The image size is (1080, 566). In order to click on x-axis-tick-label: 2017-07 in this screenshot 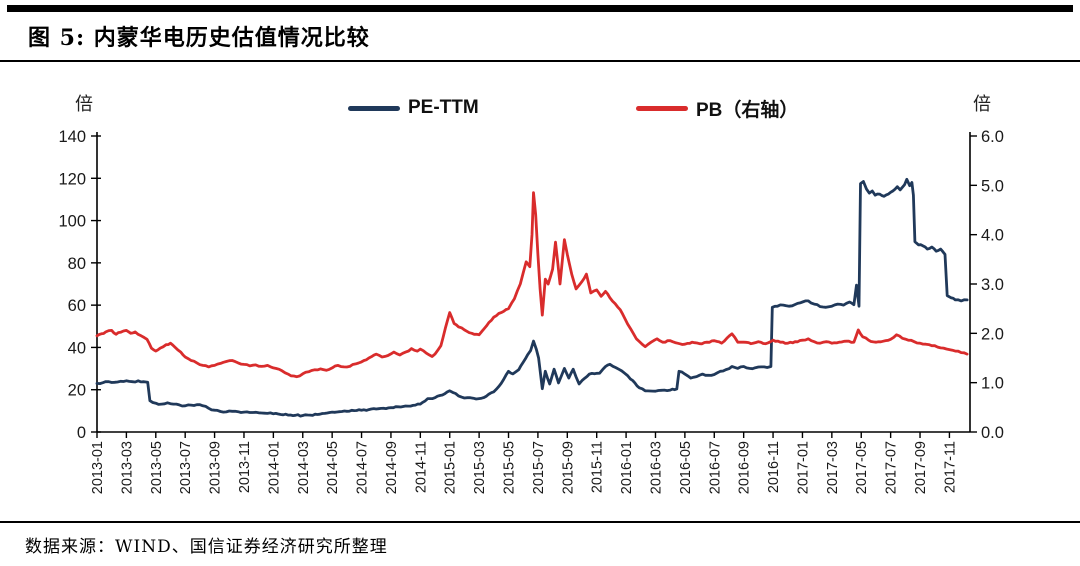, I will do `click(892, 467)`.